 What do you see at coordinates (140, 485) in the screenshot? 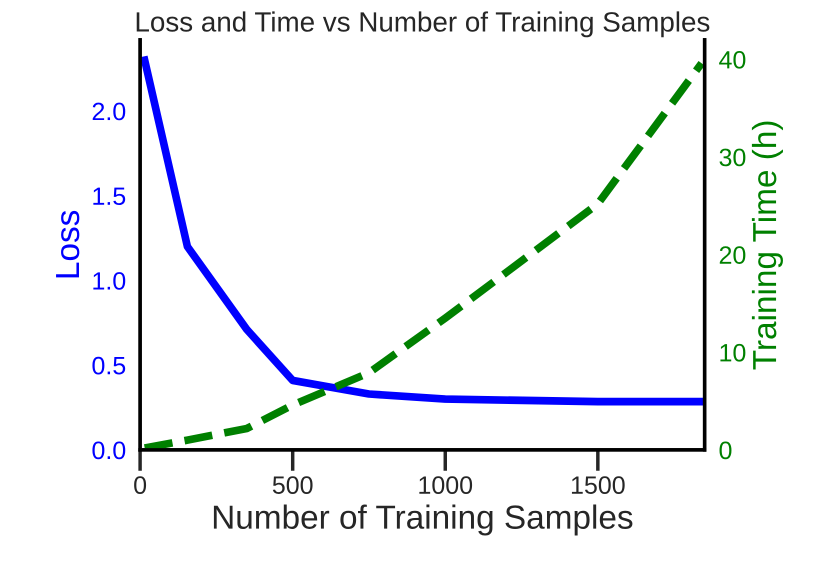
I see `x-tick-label: 0` at bounding box center [140, 485].